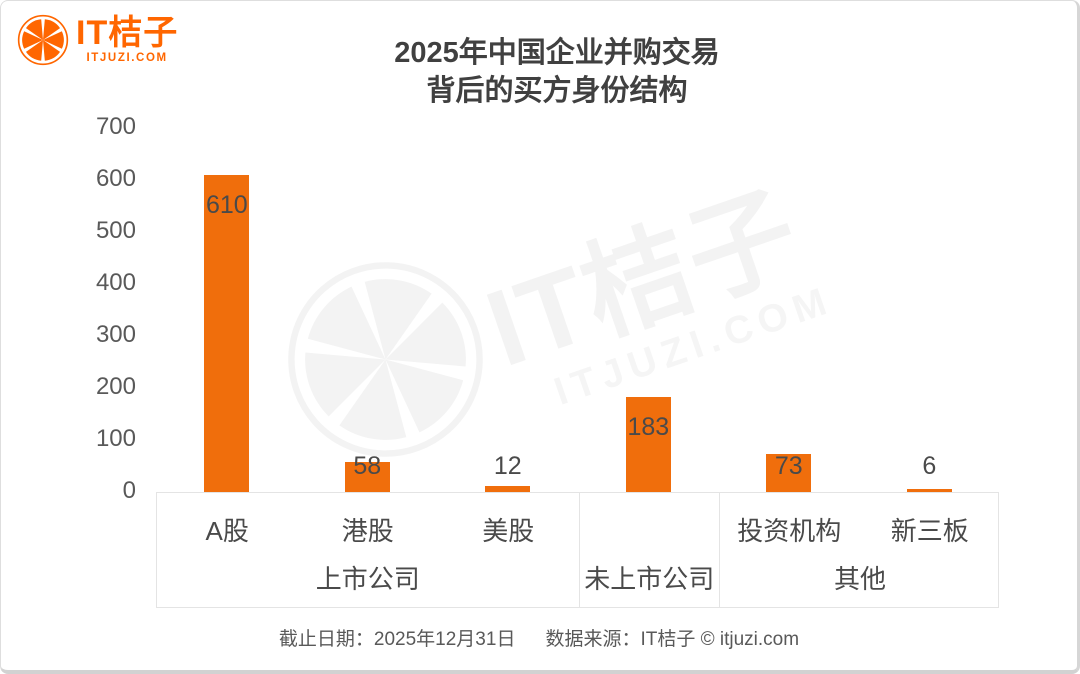  Describe the element at coordinates (115, 334) in the screenshot. I see `y-axis-tick-label: 300` at that location.